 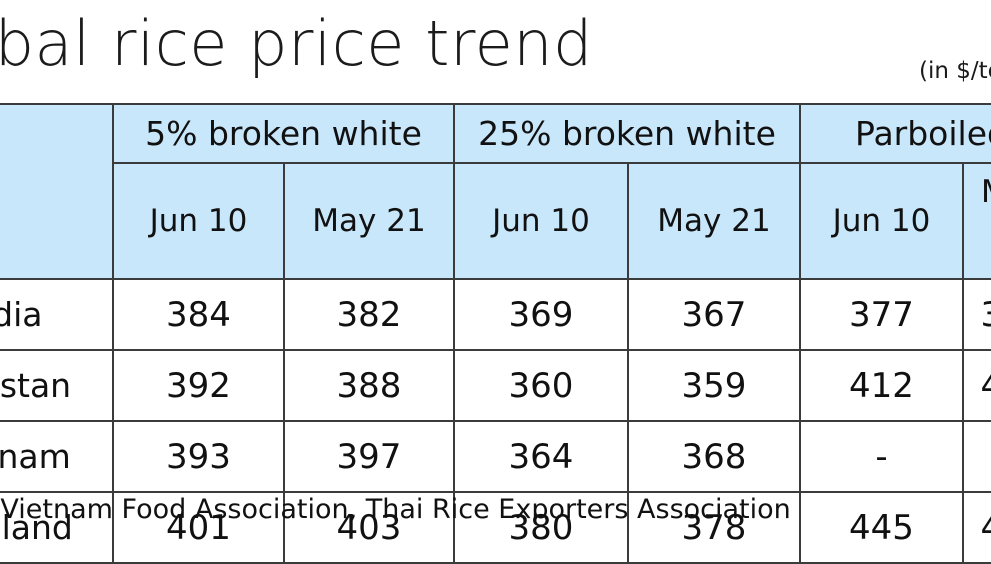 I want to click on column-group-parboiled: Parboiled, so click(x=895, y=133).